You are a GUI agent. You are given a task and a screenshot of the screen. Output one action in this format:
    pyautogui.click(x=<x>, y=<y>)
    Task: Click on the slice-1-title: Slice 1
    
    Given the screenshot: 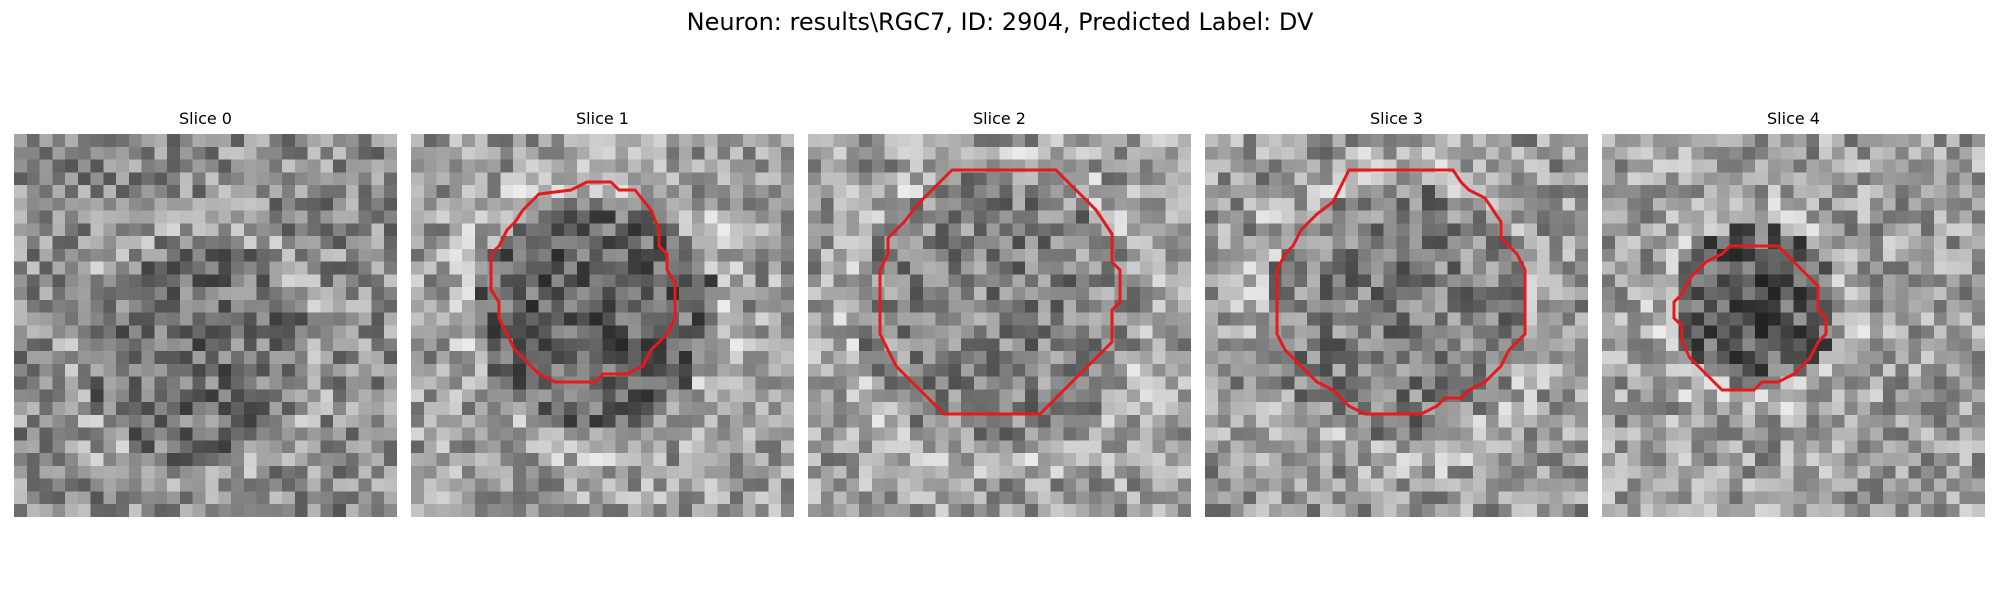 What is the action you would take?
    pyautogui.click(x=602, y=118)
    